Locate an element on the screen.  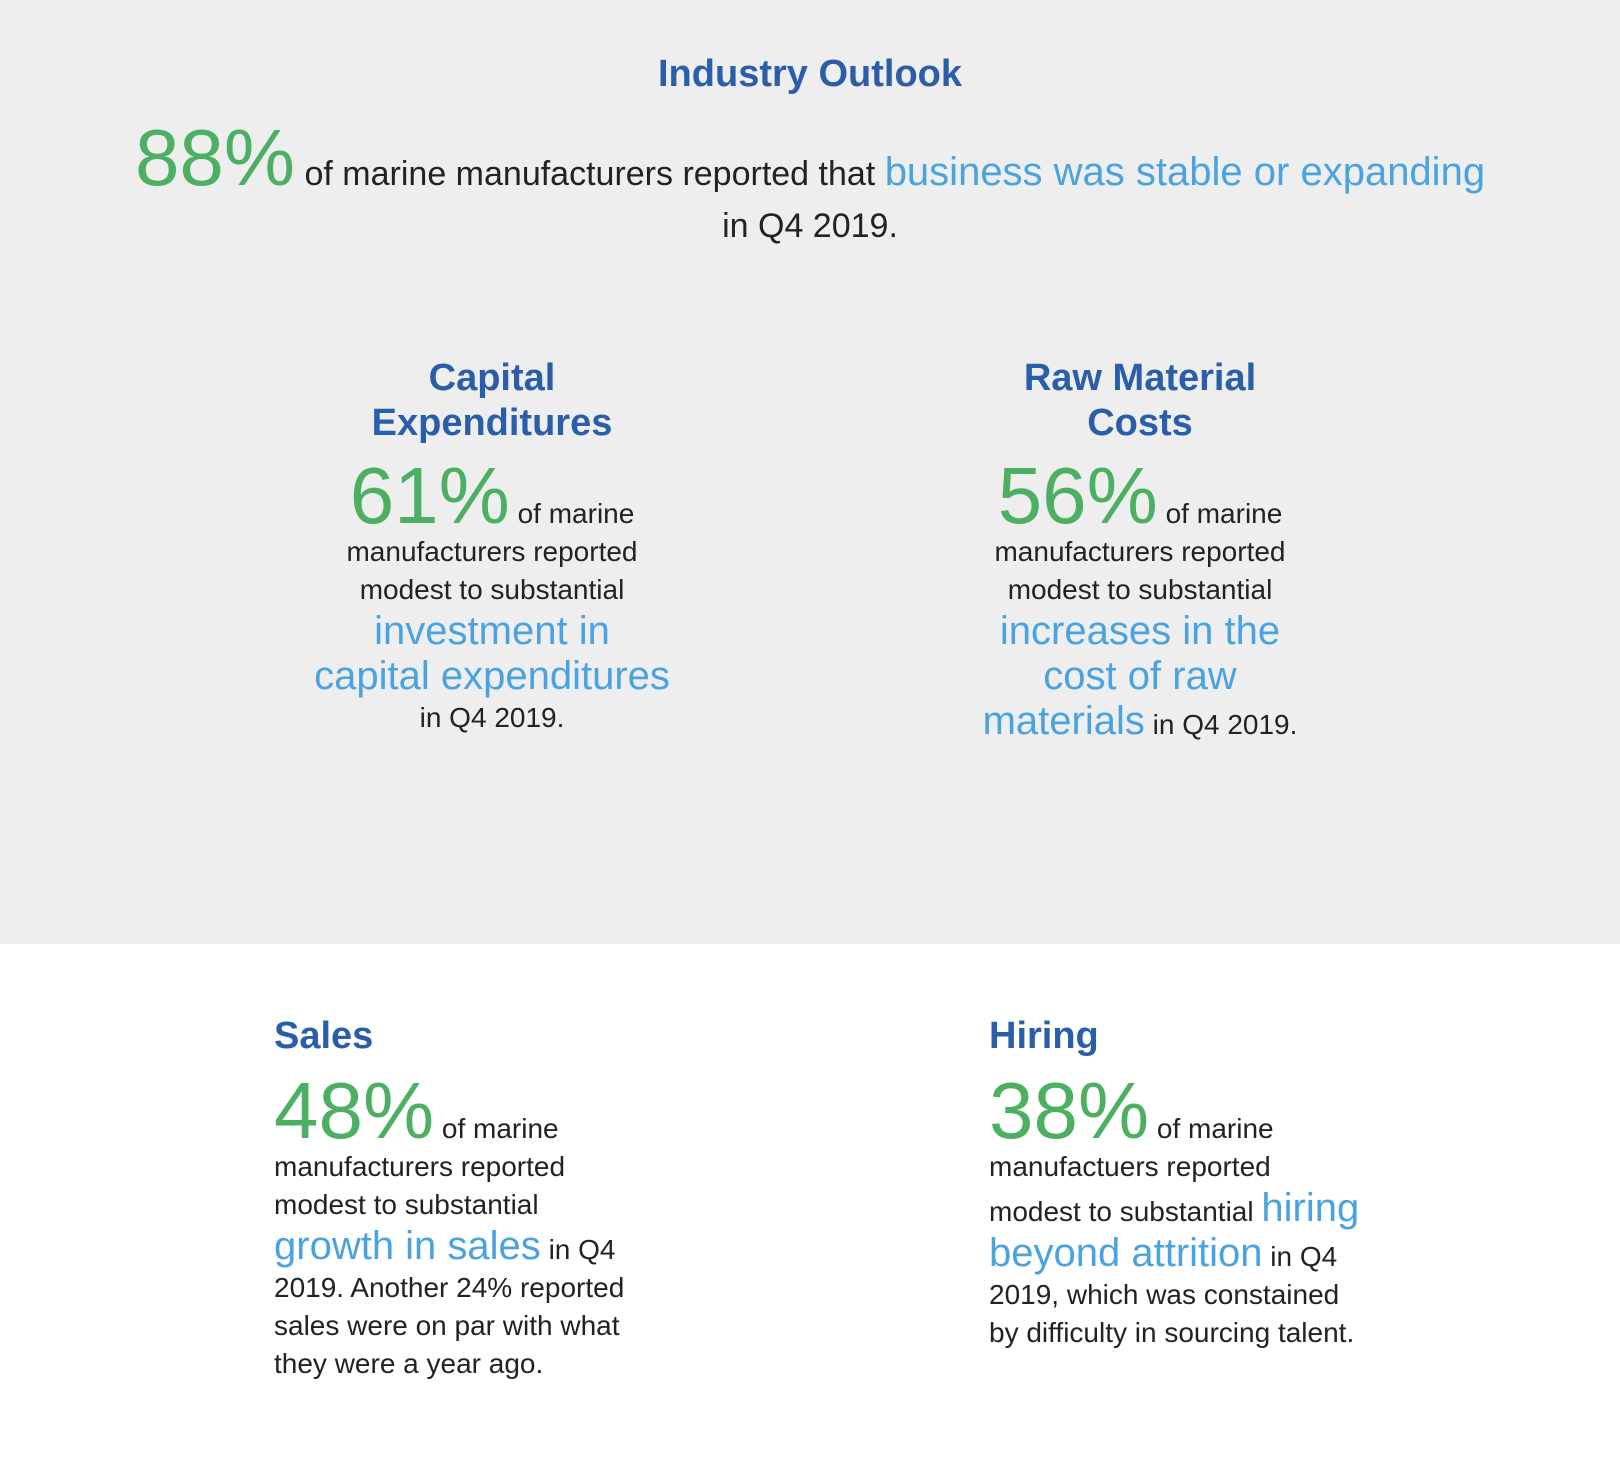
card-highlight: growth in sales is located at coordinates (407, 1246).